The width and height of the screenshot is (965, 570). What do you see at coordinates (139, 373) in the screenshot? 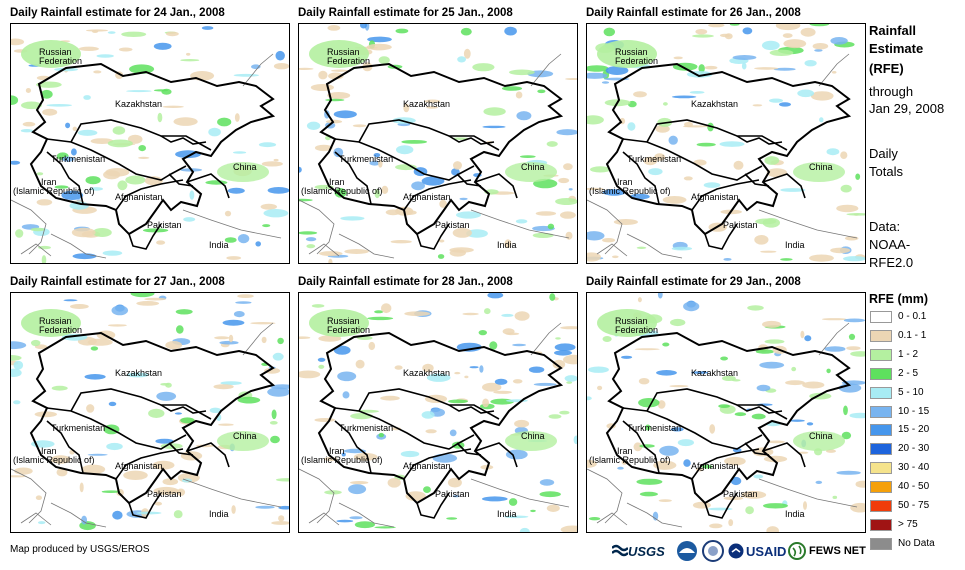
I see `country-label-kazakhstan: Kazakhstan` at bounding box center [139, 373].